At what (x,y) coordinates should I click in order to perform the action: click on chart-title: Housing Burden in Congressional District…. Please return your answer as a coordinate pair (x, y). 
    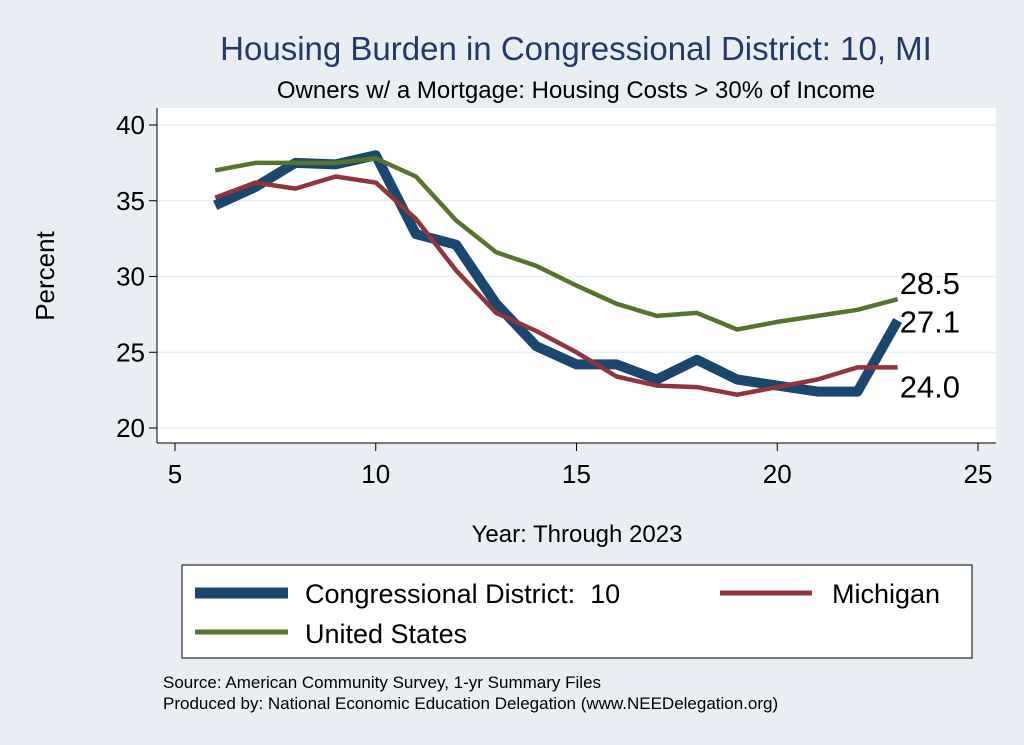
    Looking at the image, I should click on (576, 48).